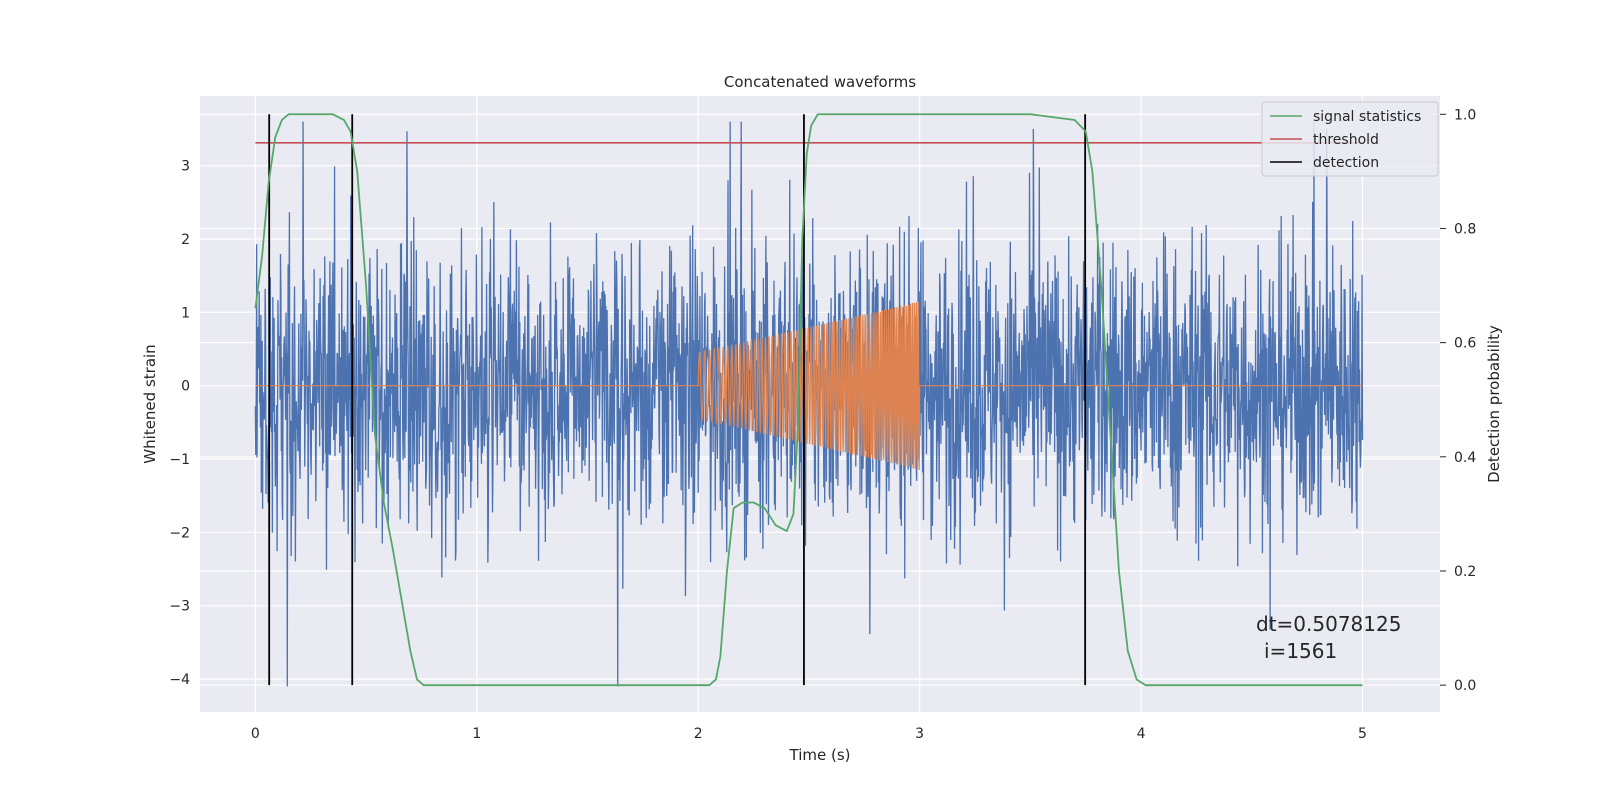 Image resolution: width=1600 pixels, height=800 pixels. I want to click on chart-title: Concatenated waveforms, so click(820, 82).